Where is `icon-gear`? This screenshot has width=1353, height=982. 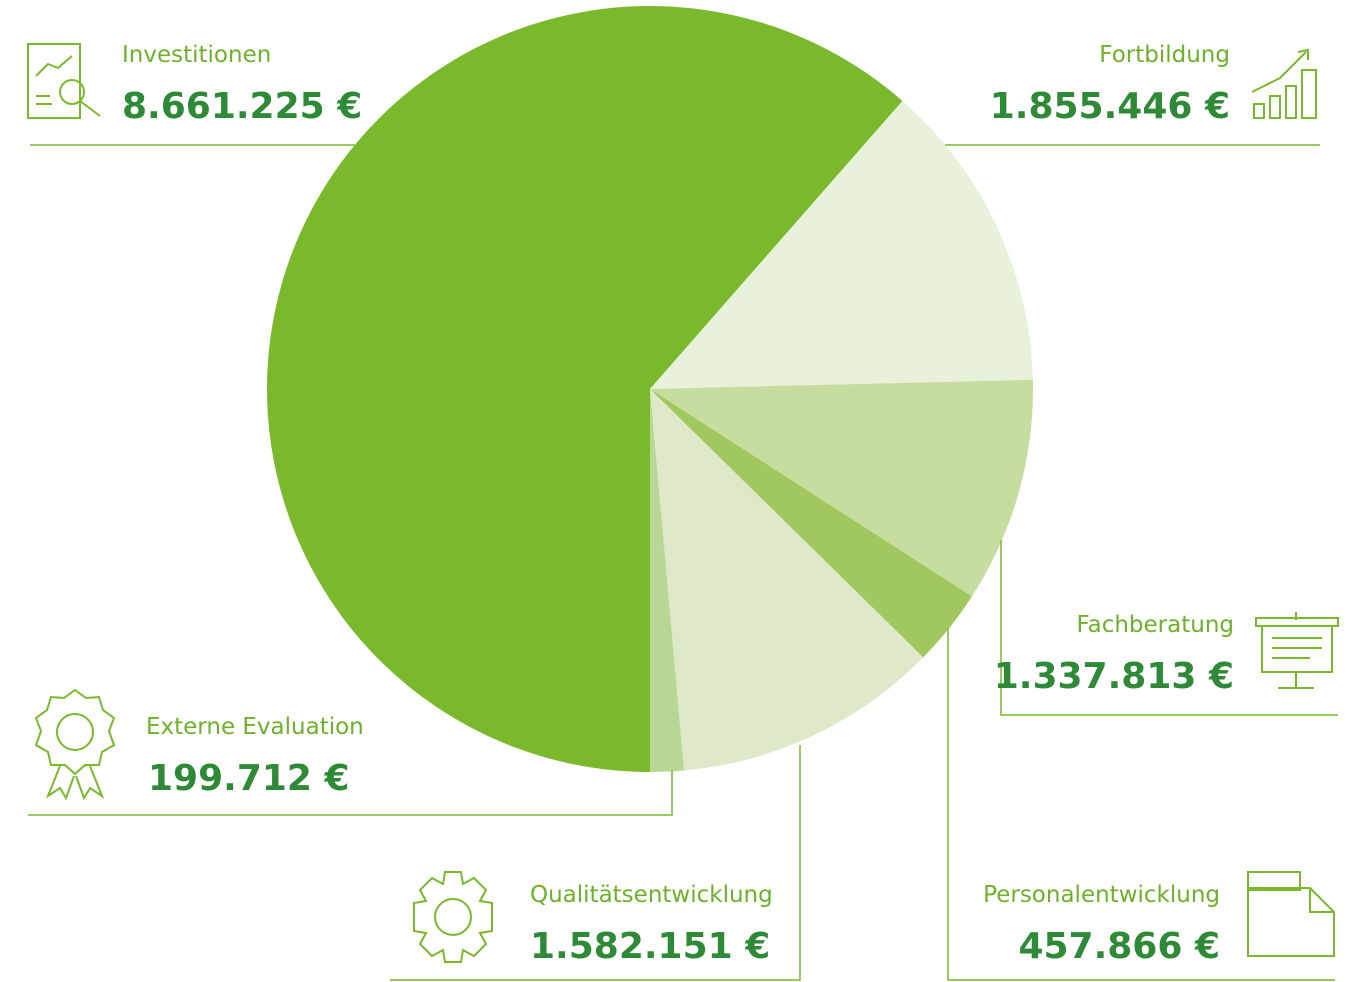 icon-gear is located at coordinates (453, 917).